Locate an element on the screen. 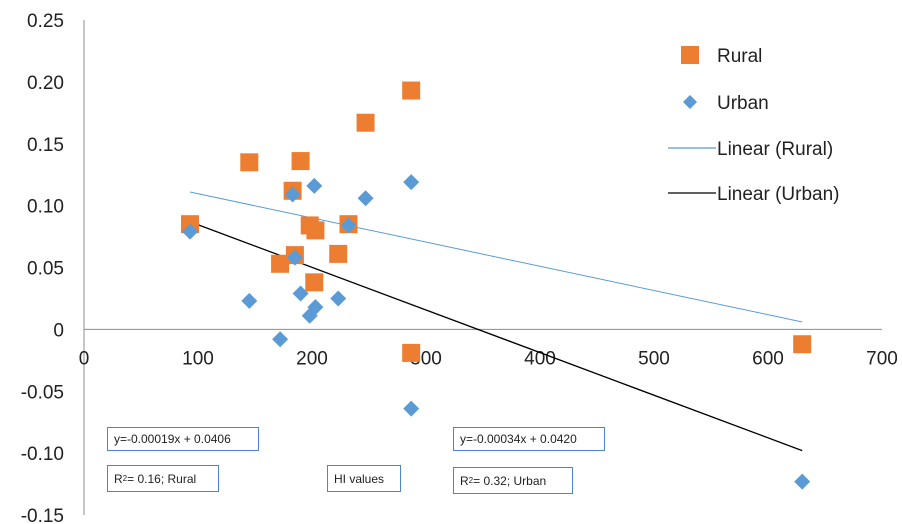 The height and width of the screenshot is (524, 902). urban-r2-rest: = 0.32; Urban is located at coordinates (510, 480).